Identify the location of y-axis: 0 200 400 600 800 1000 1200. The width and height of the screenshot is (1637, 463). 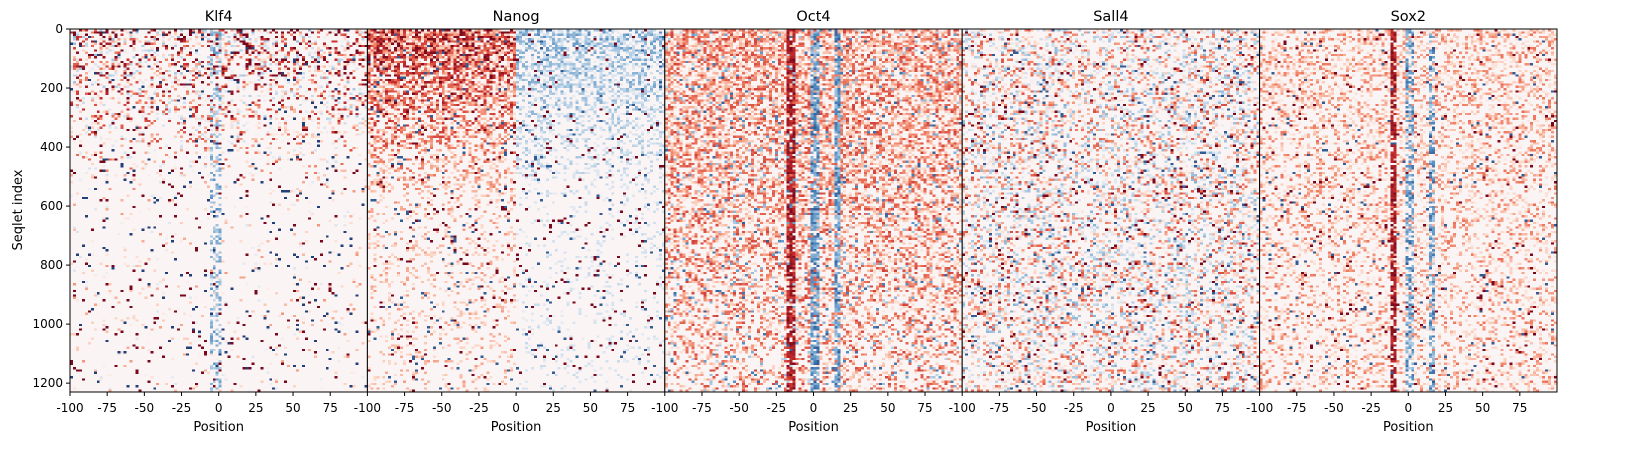
(51, 206).